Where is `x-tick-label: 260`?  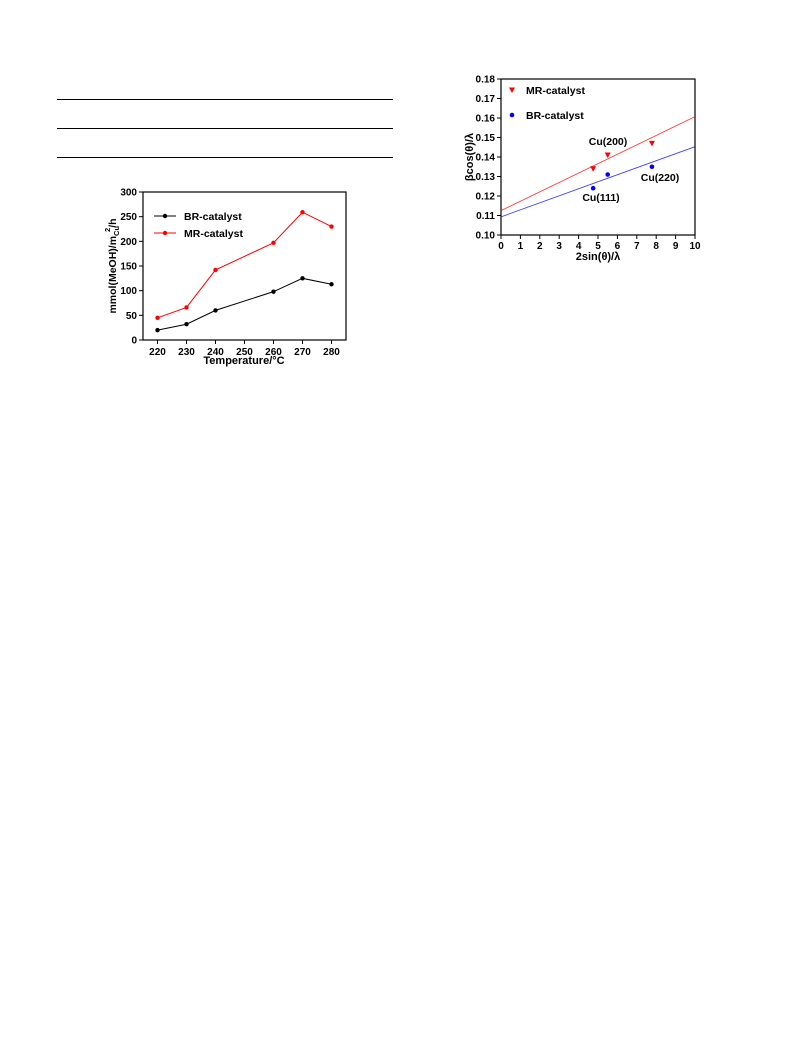
x-tick-label: 260 is located at coordinates (273, 352).